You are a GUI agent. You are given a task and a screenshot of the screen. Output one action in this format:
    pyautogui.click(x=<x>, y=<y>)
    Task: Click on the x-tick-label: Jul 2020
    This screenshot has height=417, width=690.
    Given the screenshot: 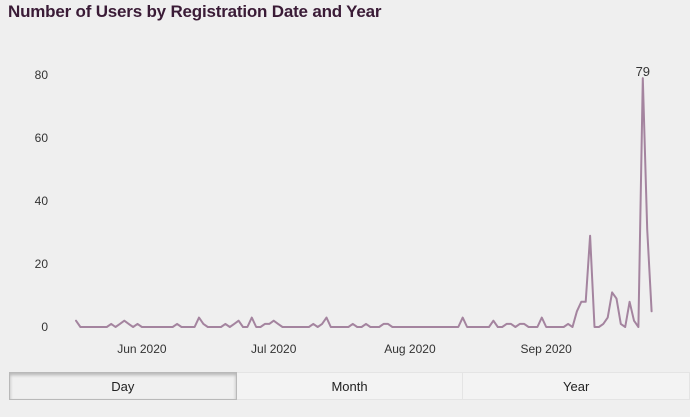 What is the action you would take?
    pyautogui.click(x=274, y=349)
    